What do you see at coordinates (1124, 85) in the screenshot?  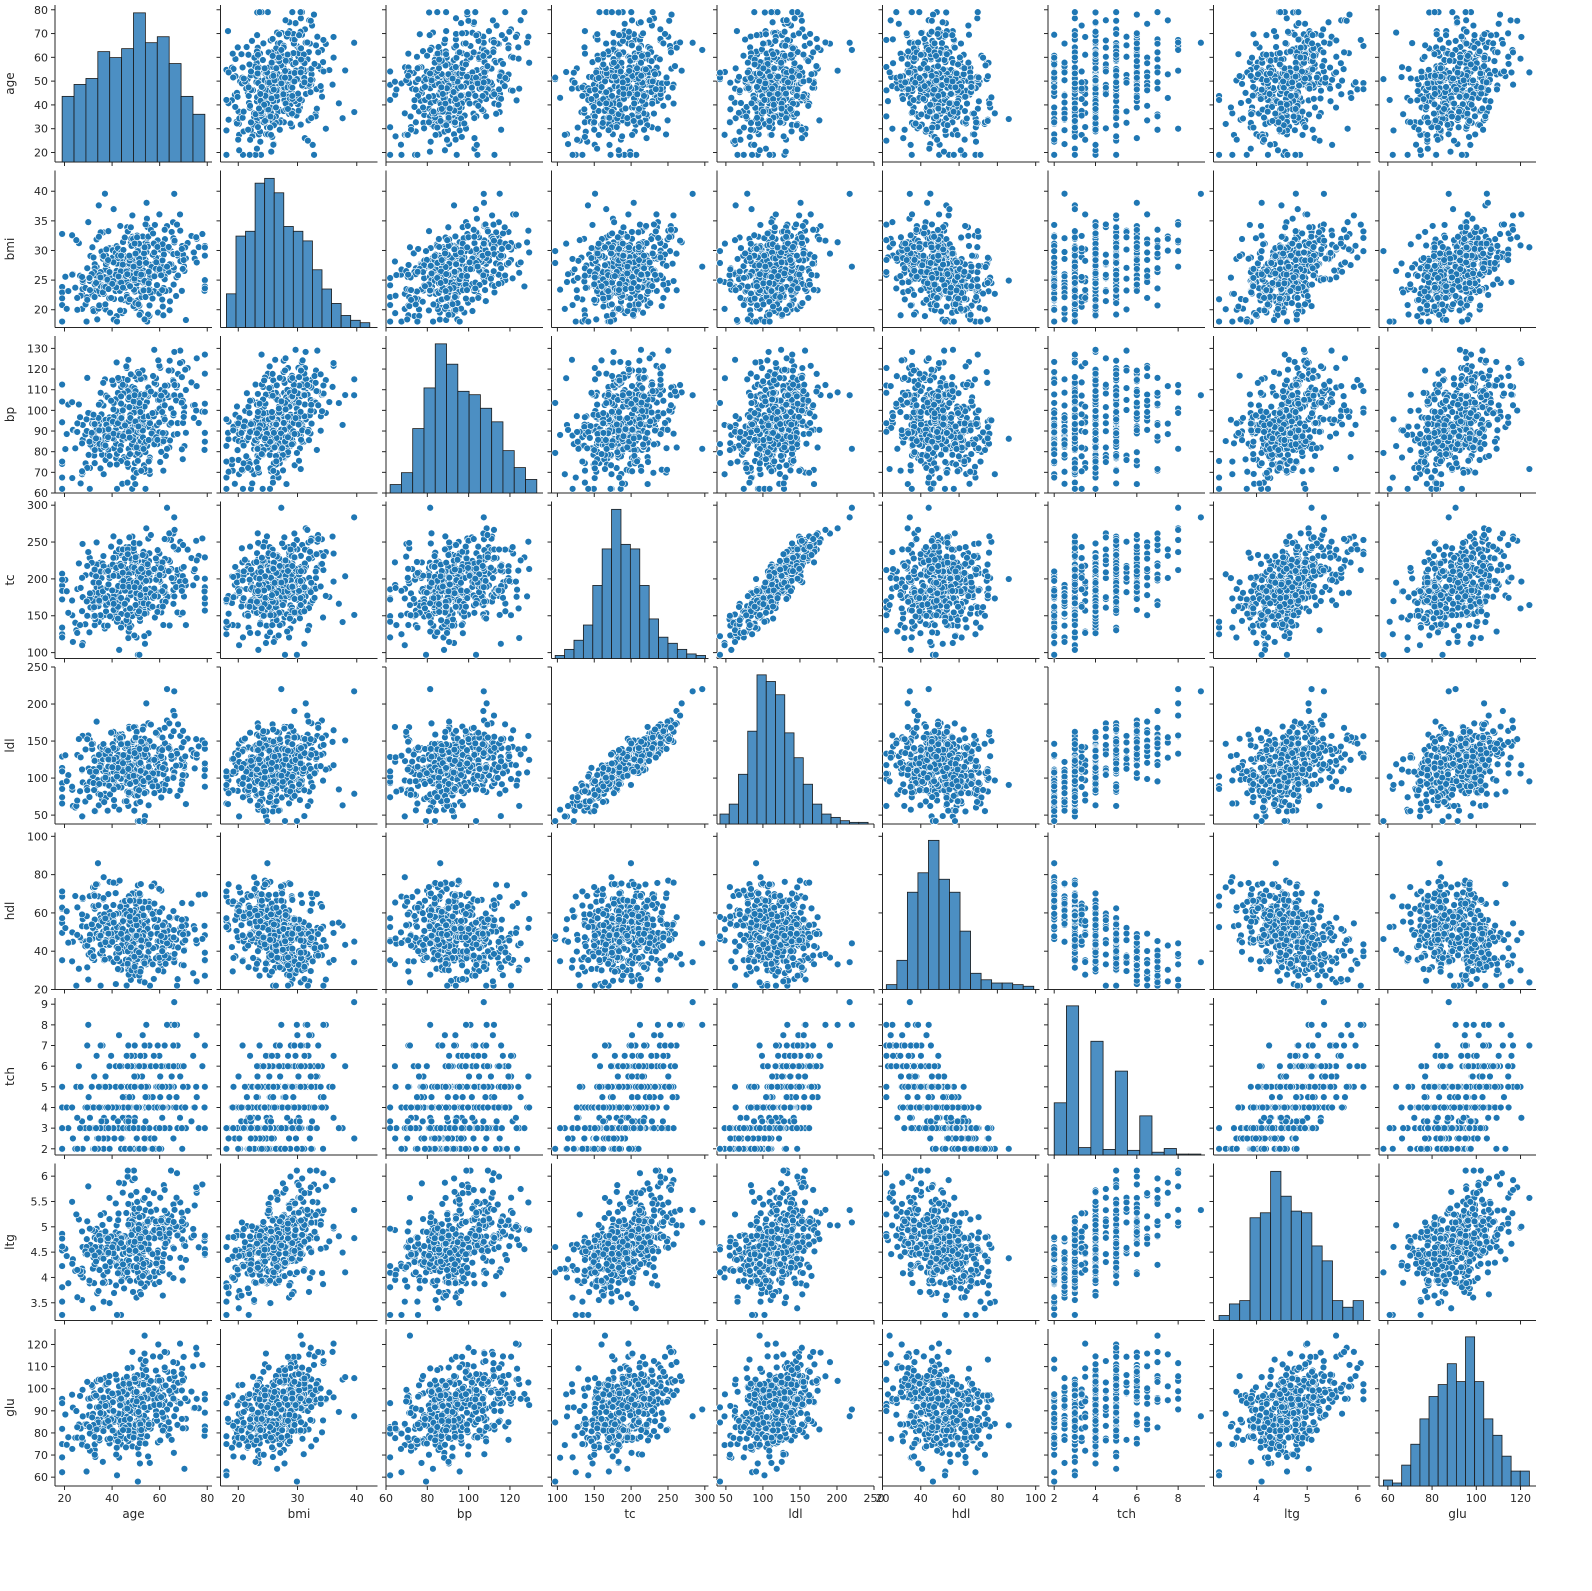 I see `panel-age-vs-tch` at bounding box center [1124, 85].